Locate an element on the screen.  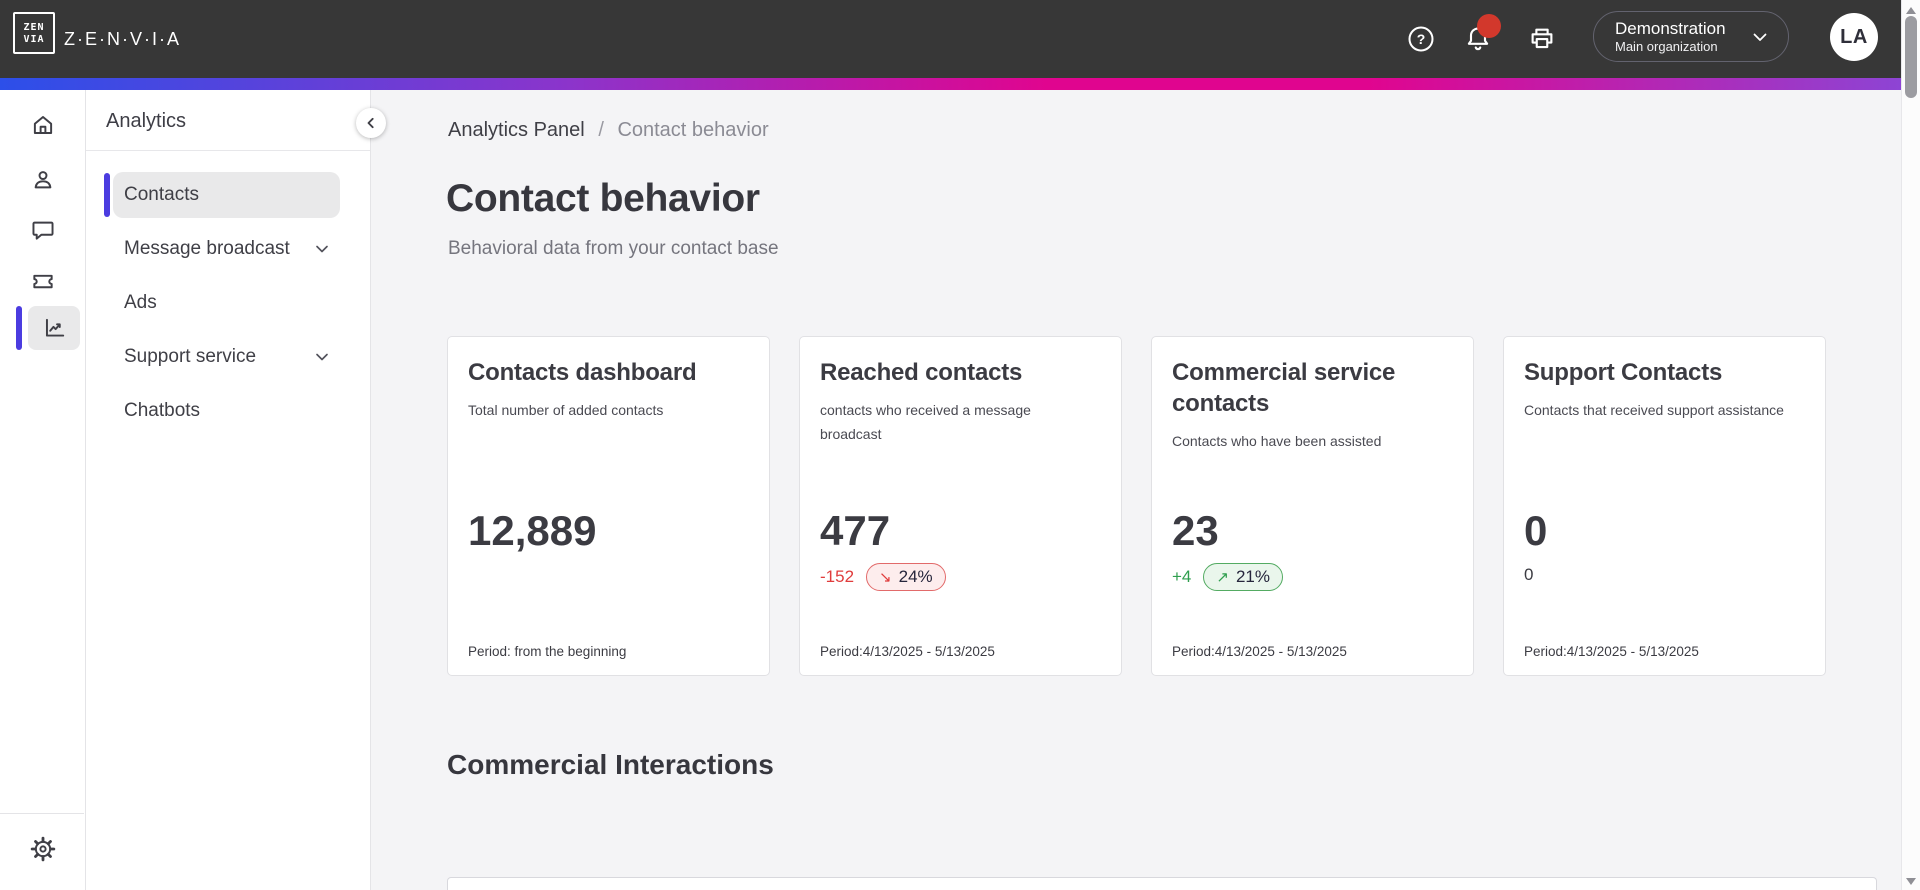
breadcrumb-current: Contact behavior is located at coordinates (693, 130).